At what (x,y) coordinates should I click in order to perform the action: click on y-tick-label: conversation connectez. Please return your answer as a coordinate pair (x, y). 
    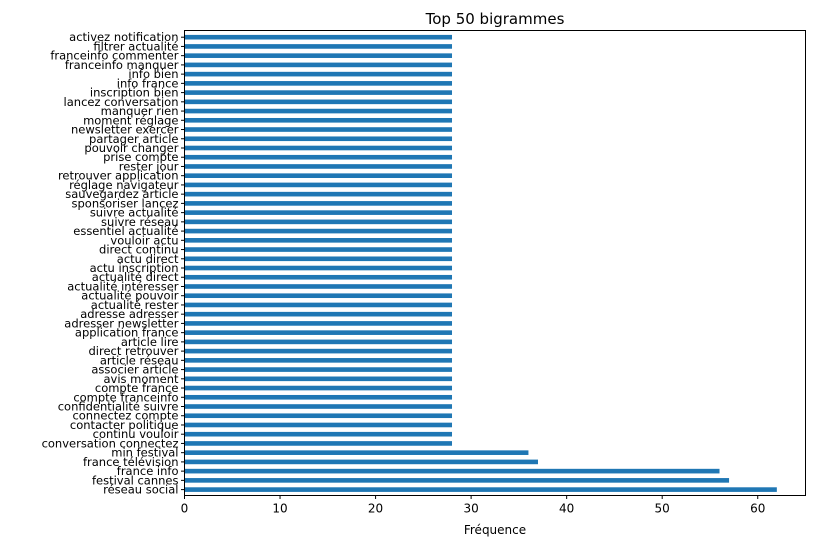
    Looking at the image, I should click on (110, 443).